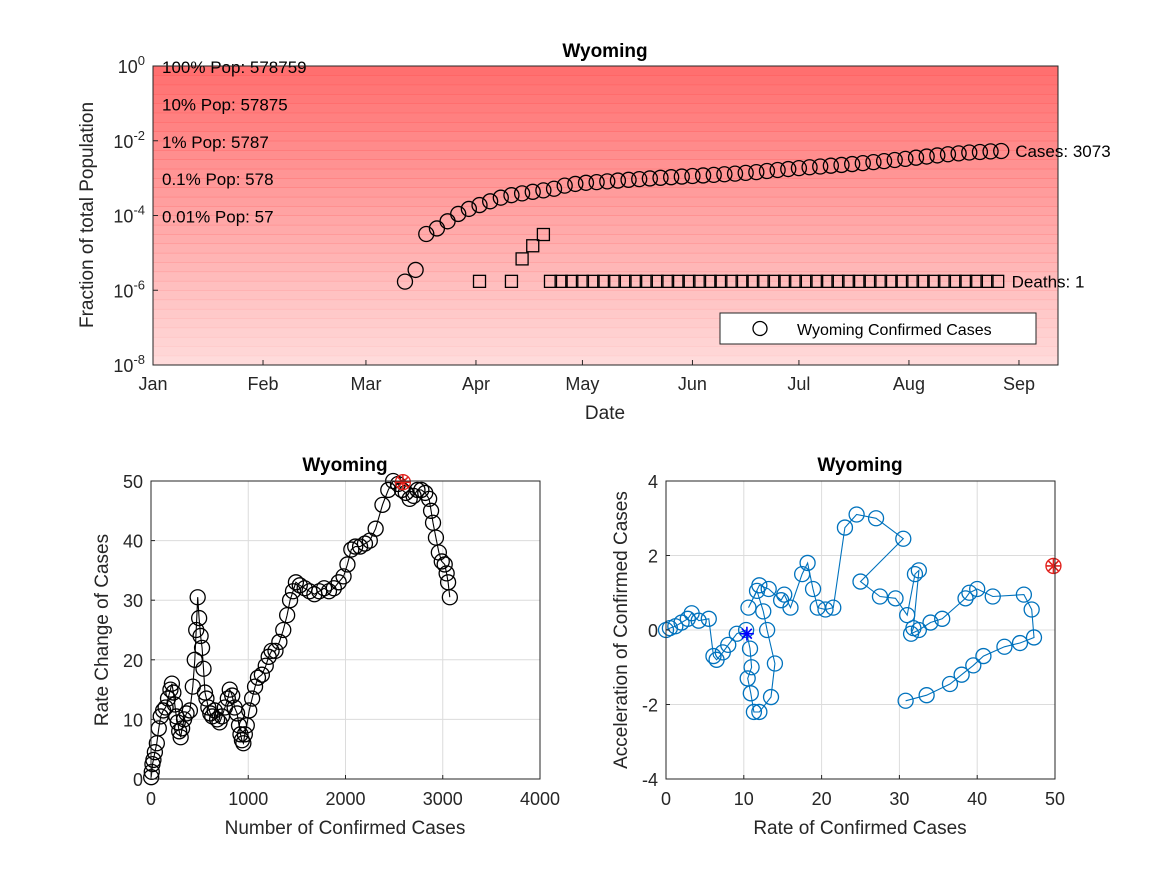 This screenshot has width=1167, height=875. I want to click on y-tick-label: -4, so click(650, 780).